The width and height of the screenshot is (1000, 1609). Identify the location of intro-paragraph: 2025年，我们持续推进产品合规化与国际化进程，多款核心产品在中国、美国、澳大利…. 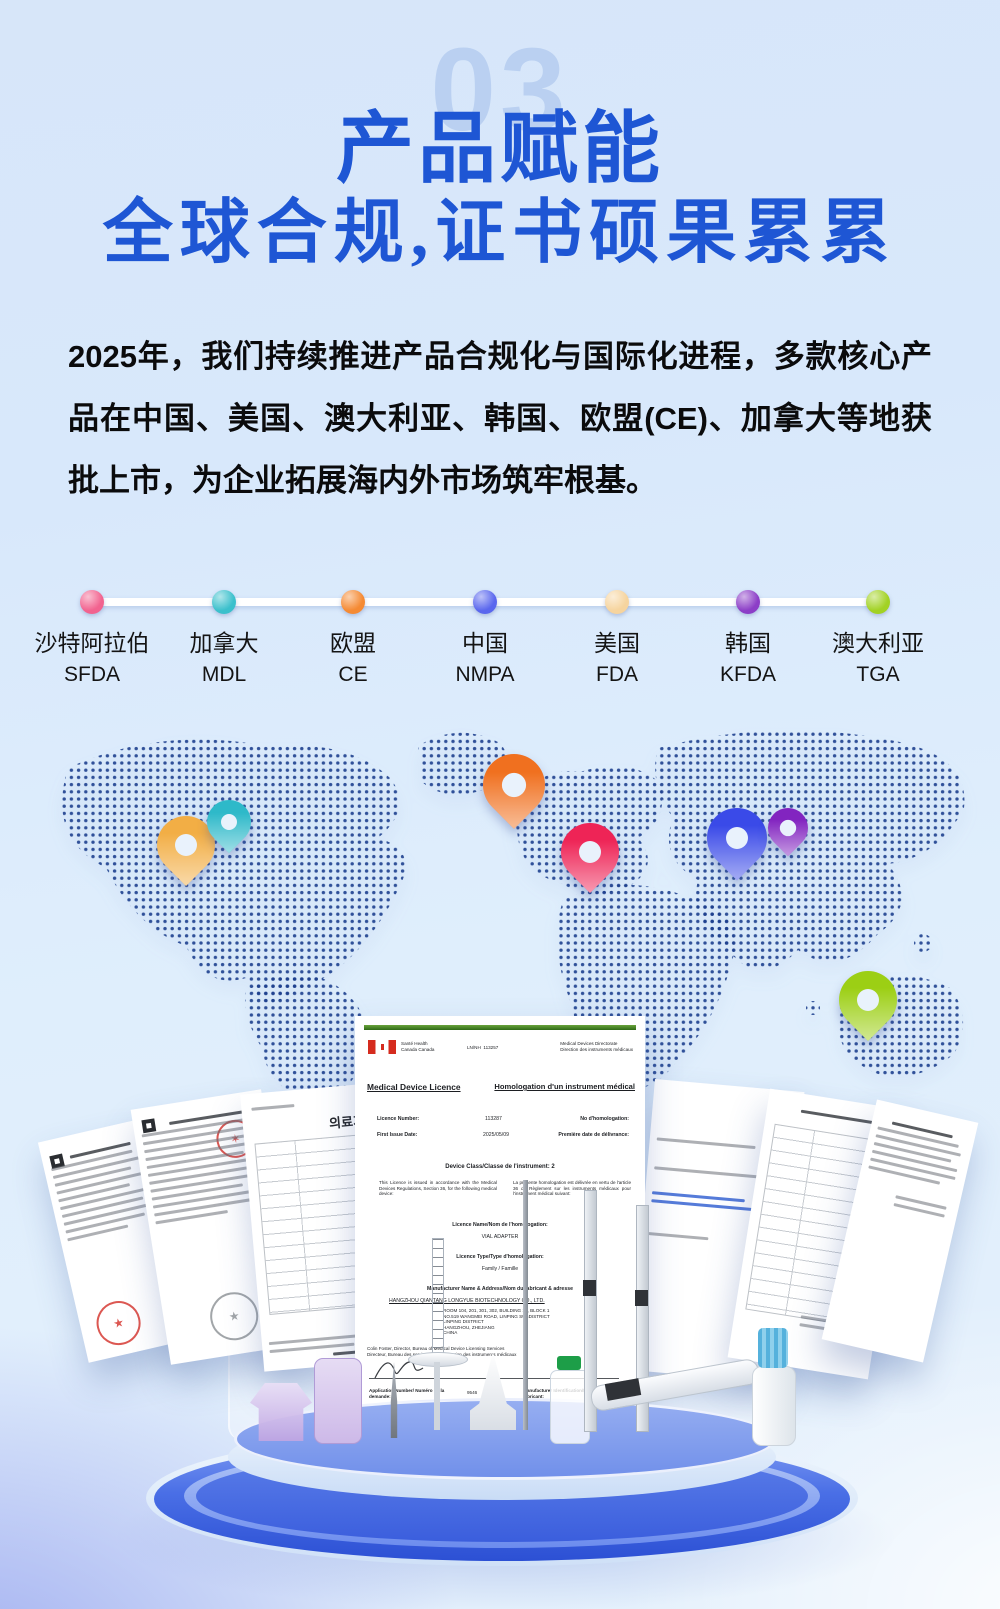
(500, 418).